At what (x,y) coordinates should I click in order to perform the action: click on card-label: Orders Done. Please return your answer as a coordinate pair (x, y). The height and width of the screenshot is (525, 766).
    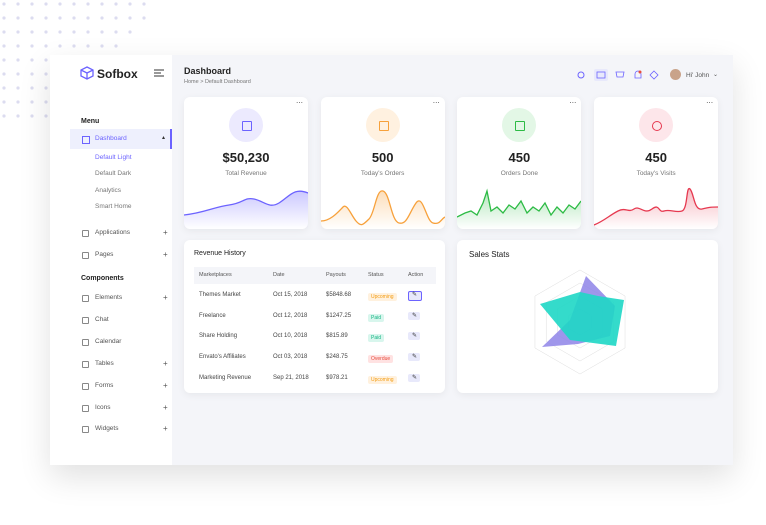
    Looking at the image, I should click on (519, 173).